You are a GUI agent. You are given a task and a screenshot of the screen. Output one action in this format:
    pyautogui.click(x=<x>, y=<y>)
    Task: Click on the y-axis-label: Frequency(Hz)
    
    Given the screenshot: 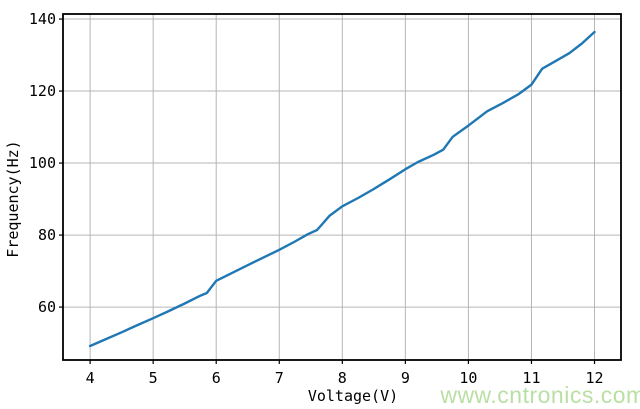 What is the action you would take?
    pyautogui.click(x=13, y=198)
    